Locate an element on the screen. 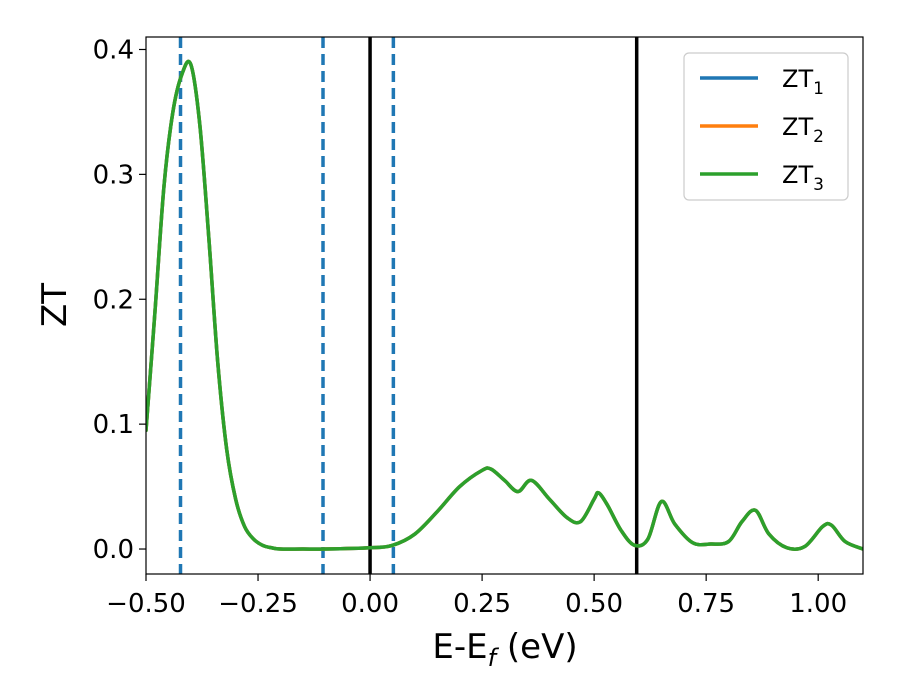 Image resolution: width=900 pixels, height=700 pixels. y-tick-label: 0.4 is located at coordinates (113, 50).